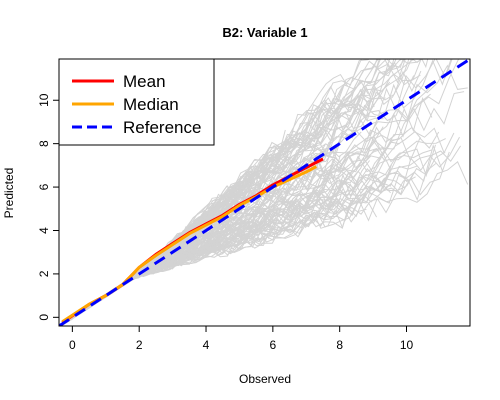 Image resolution: width=500 pixels, height=400 pixels. Describe the element at coordinates (241, 339) in the screenshot. I see `x-axis: 0 2 4 6 8 10` at that location.